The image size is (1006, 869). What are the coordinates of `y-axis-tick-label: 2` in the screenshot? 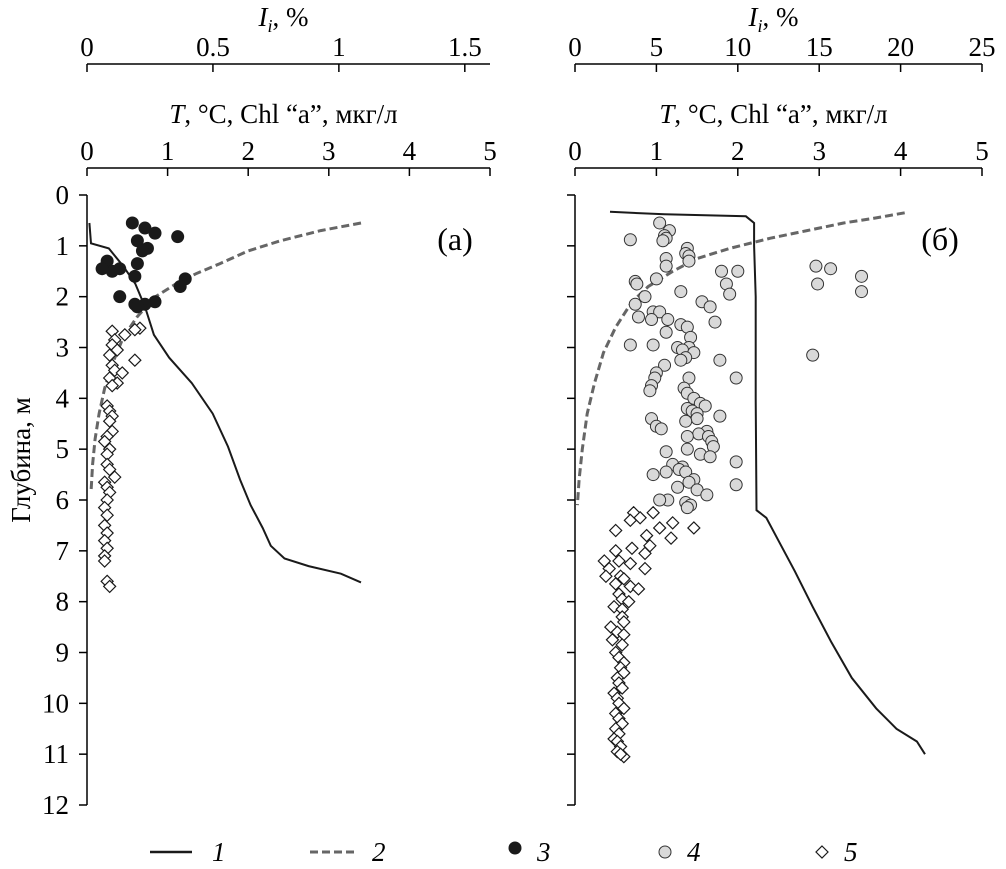 It's located at (63, 297).